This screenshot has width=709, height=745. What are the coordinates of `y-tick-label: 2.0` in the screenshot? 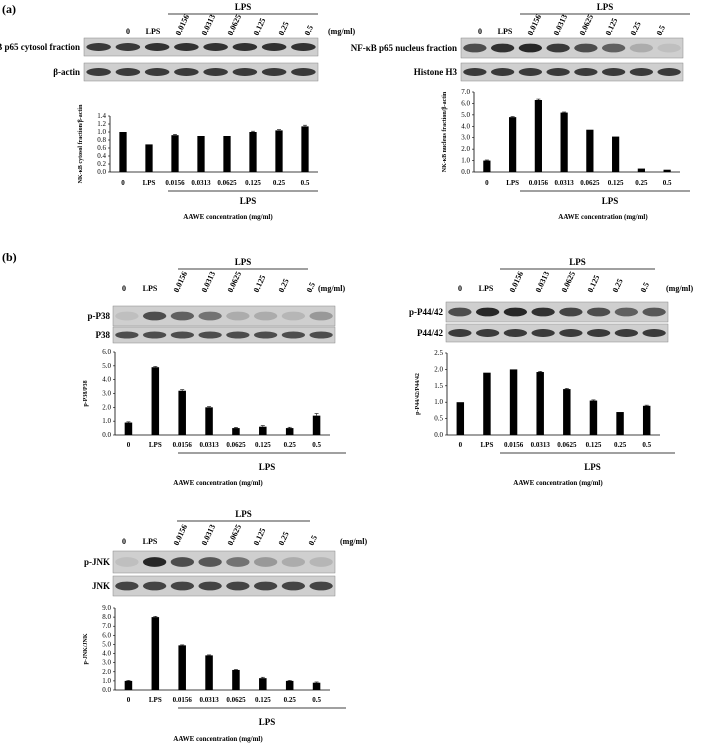 It's located at (465, 149).